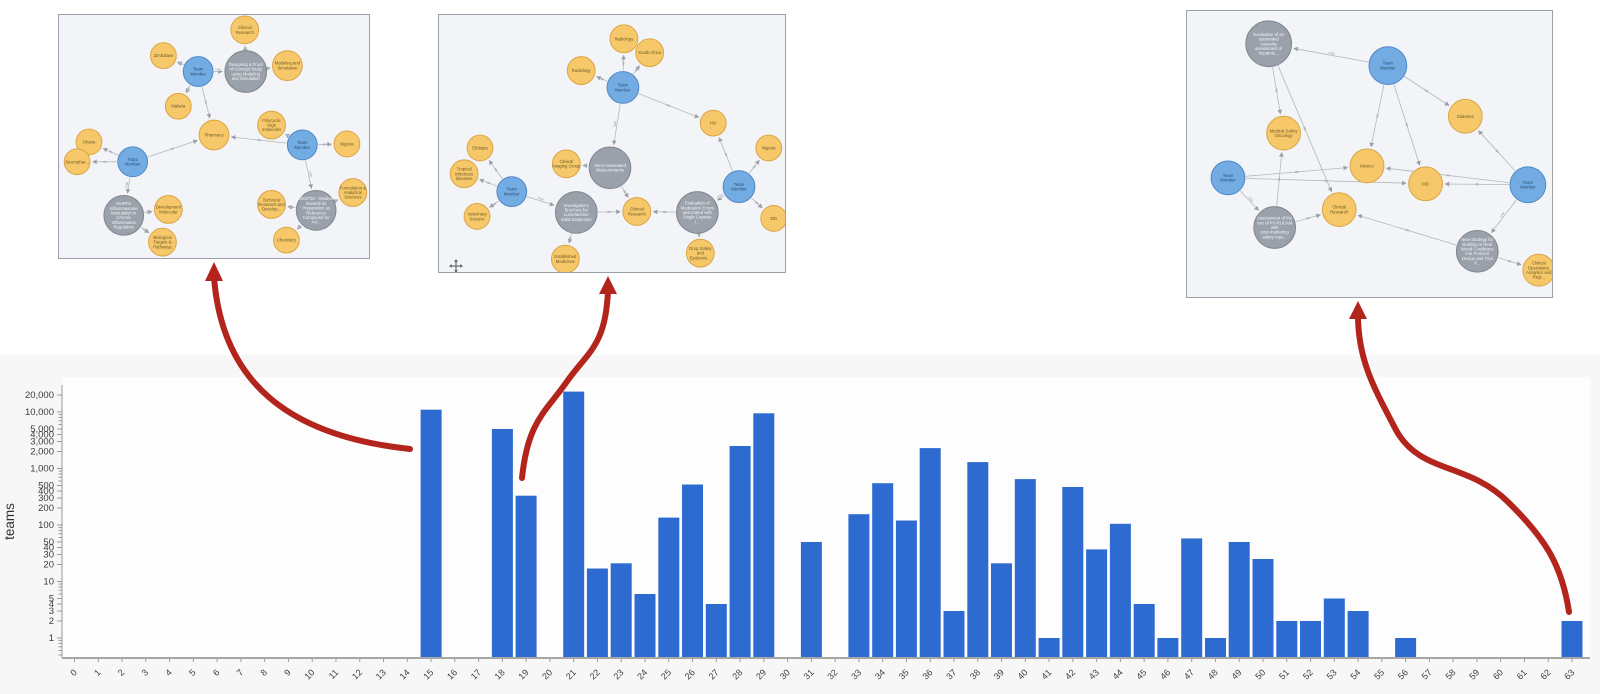 The image size is (1600, 694). I want to click on graph-node-topic: Veterinary Science, so click(477, 216).